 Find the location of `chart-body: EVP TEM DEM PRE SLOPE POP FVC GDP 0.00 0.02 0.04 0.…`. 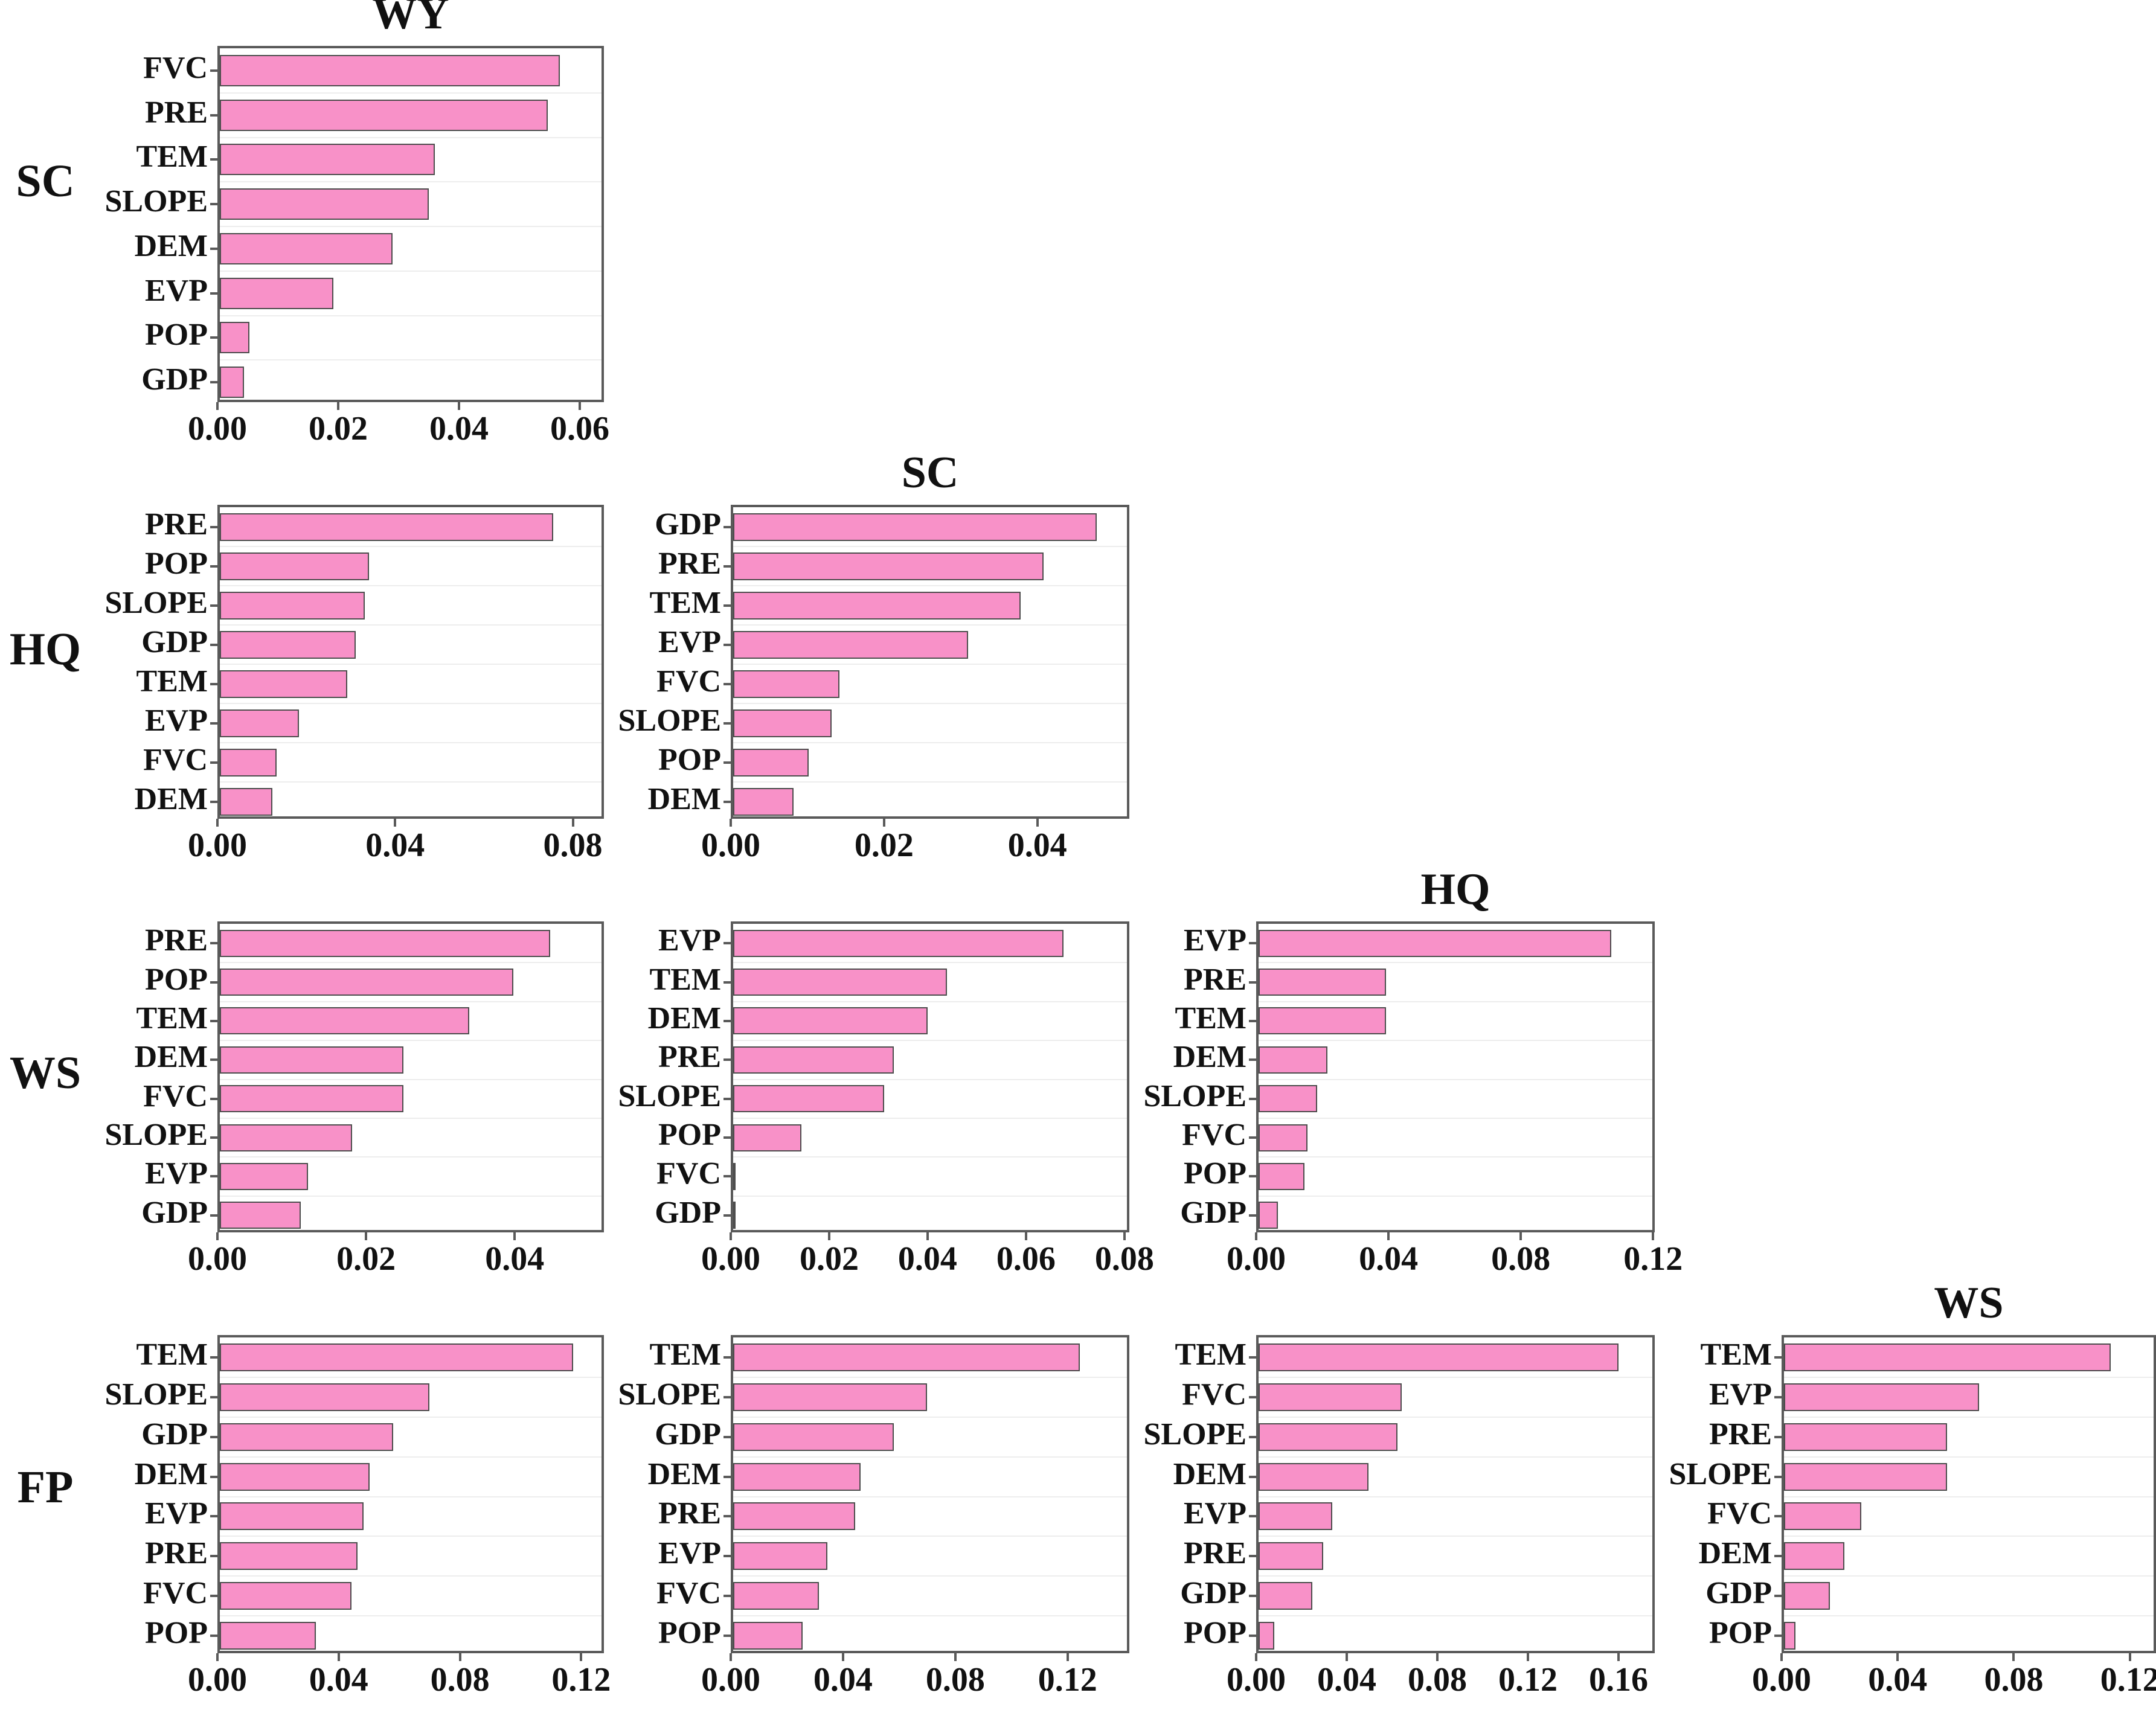

chart-body: EVP TEM DEM PRE SLOPE POP FVC GDP 0.00 0.02 0.04 0.… is located at coordinates (879, 1104).